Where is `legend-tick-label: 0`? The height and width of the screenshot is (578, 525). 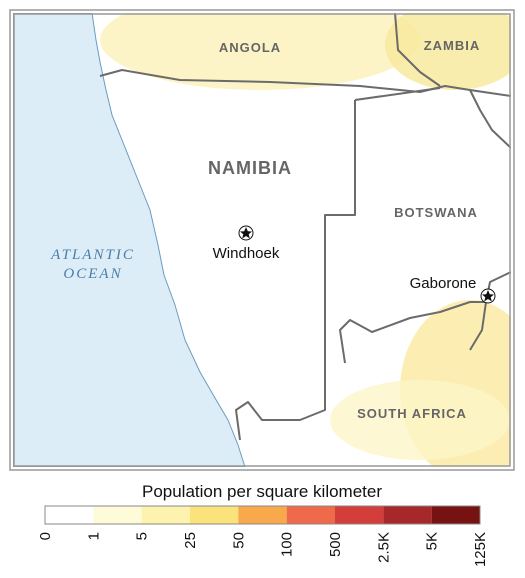 legend-tick-label: 0 is located at coordinates (45, 536).